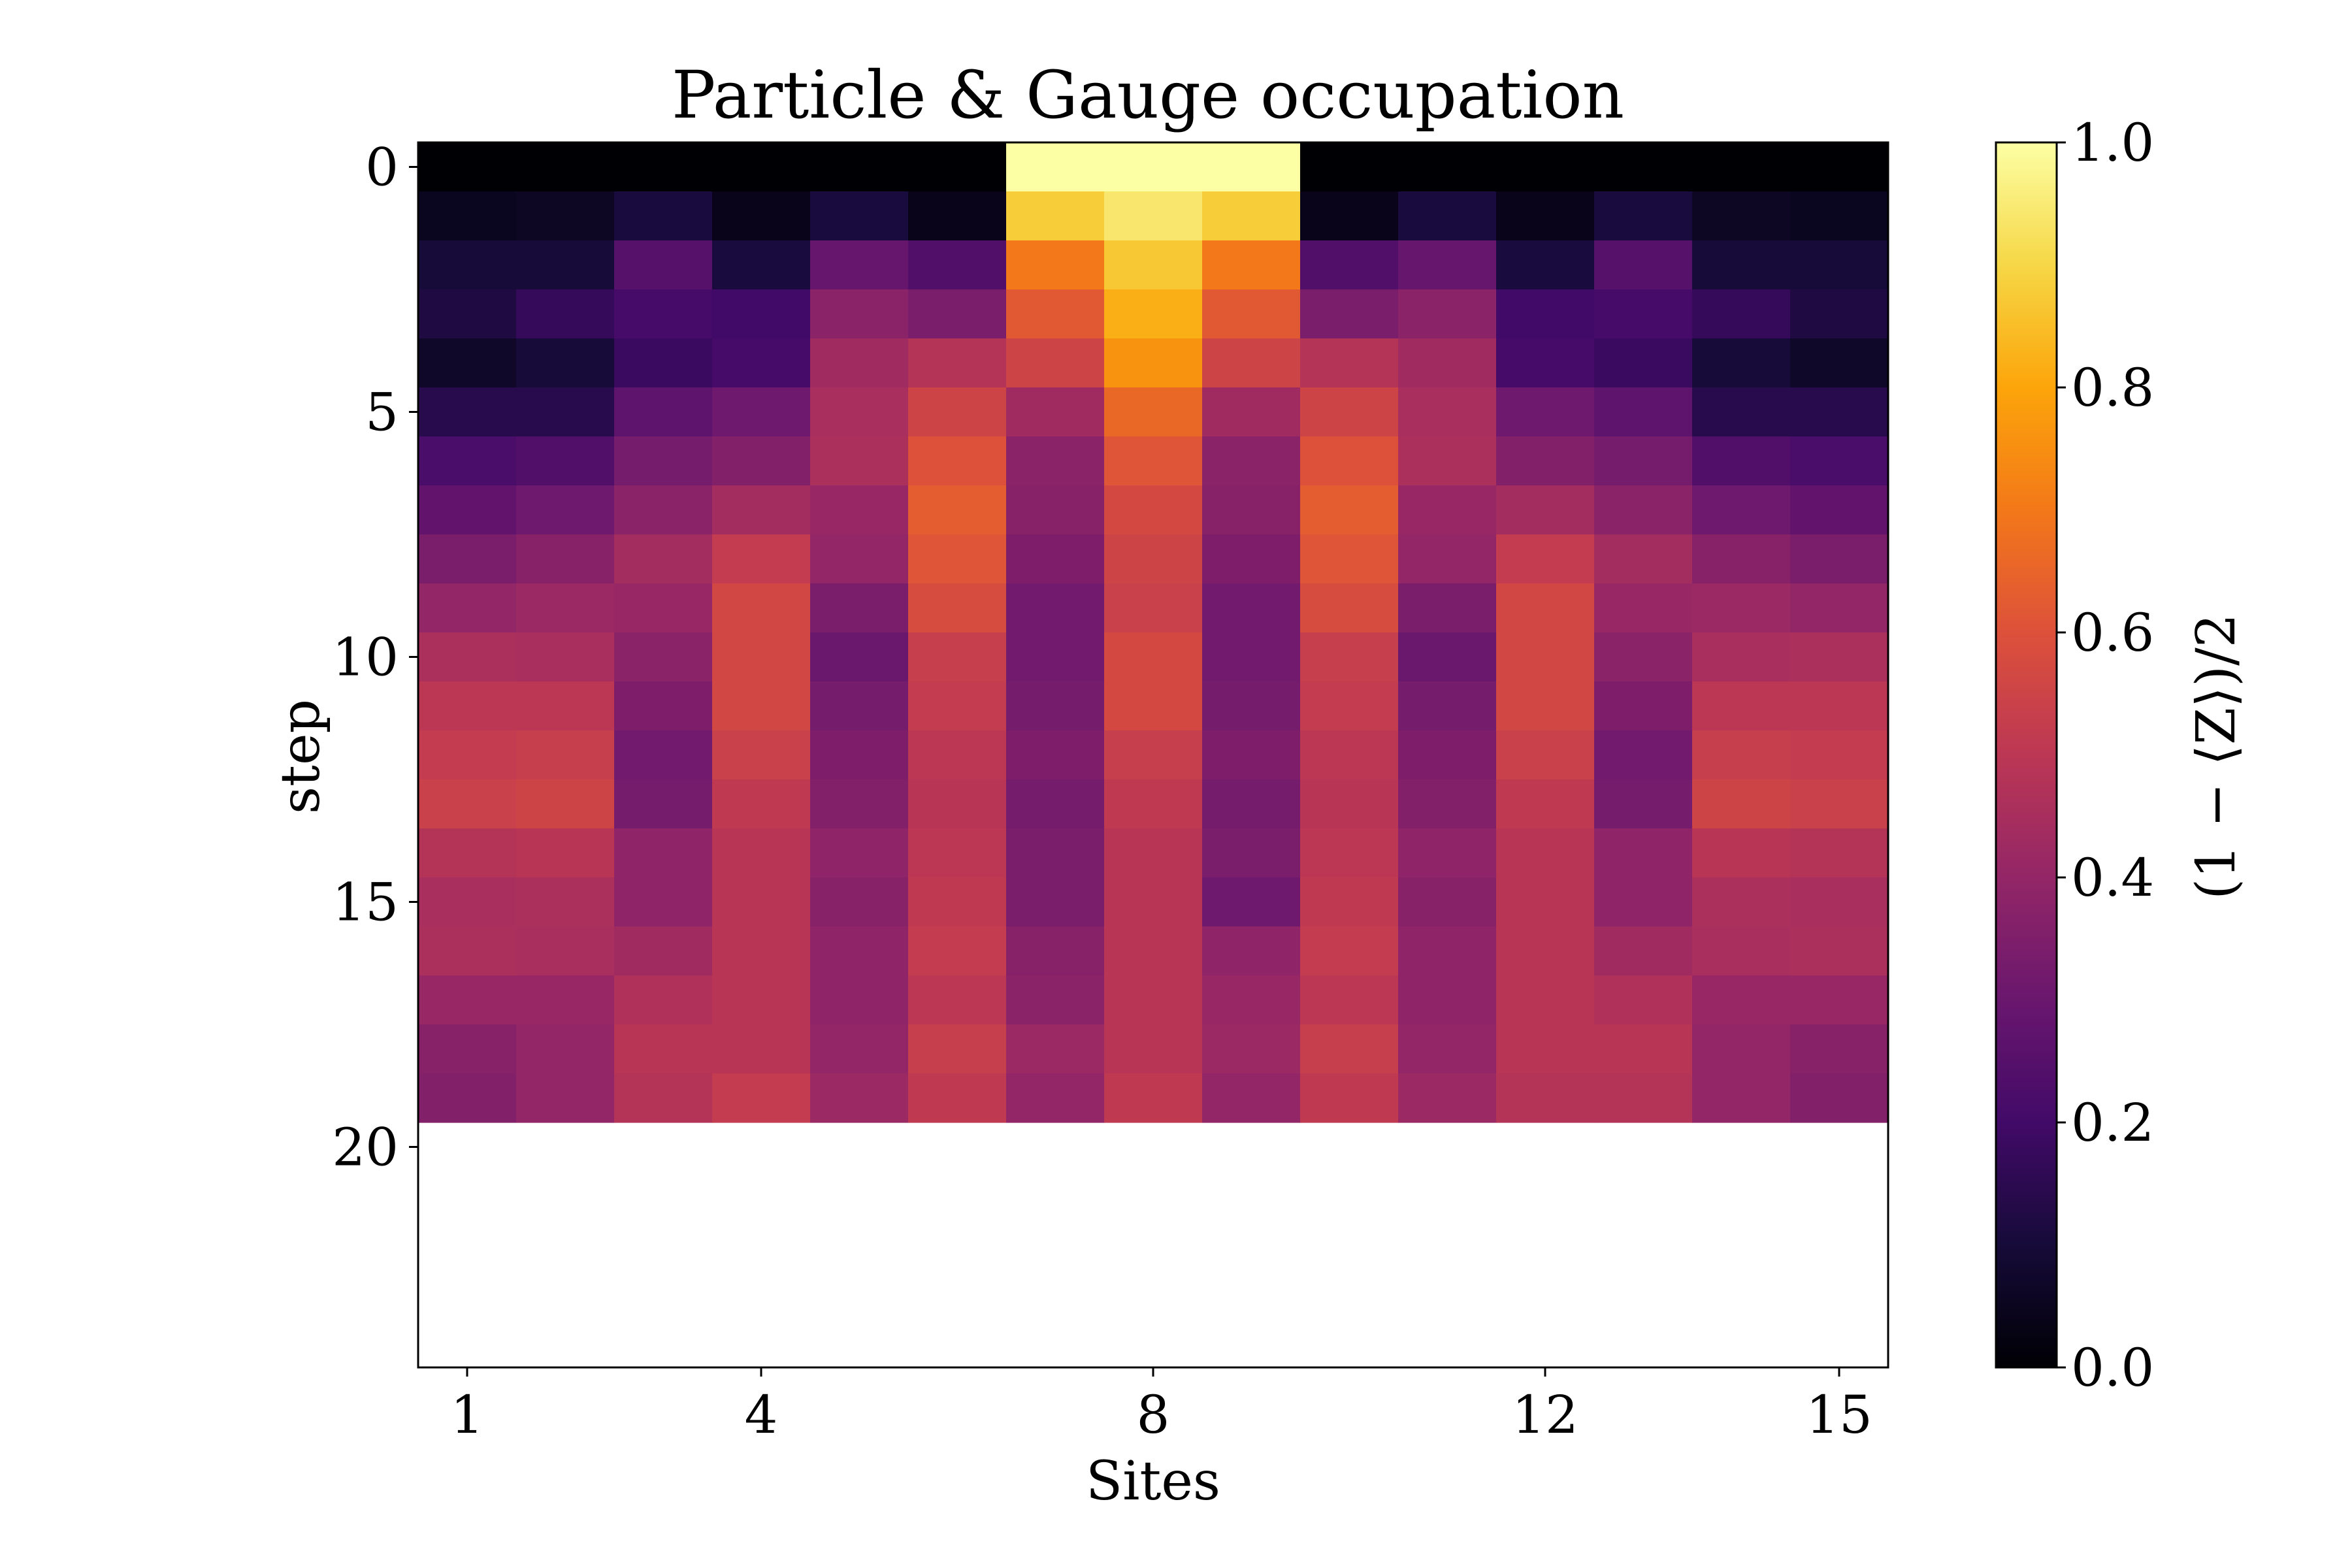 This screenshot has width=2352, height=1568. I want to click on colorbar-ticks: 0.0 0.2 0.4 0.6 0.8 1.0, so click(2105, 755).